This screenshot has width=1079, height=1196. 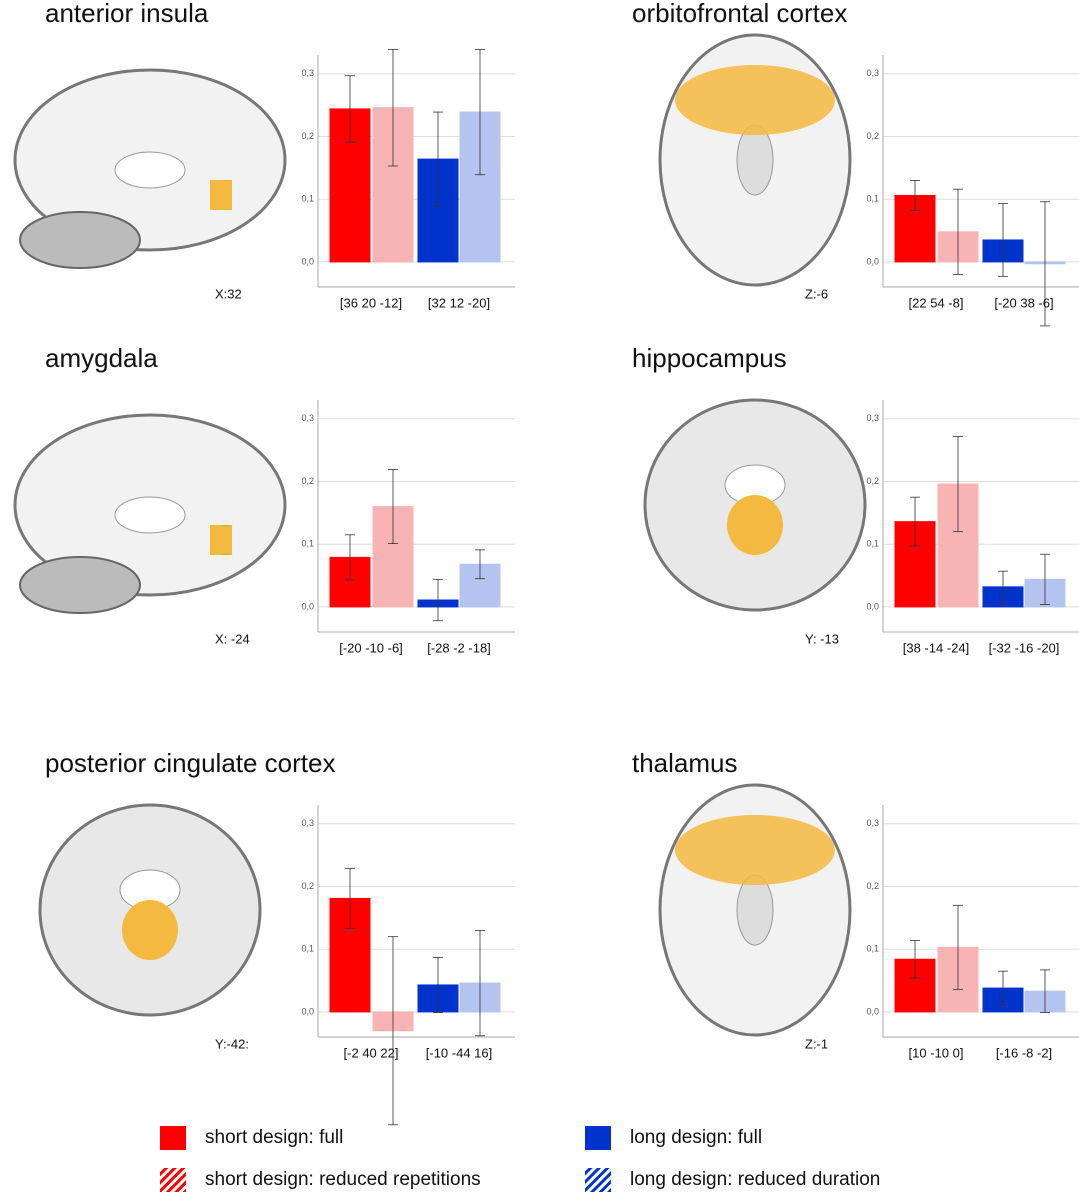 I want to click on x-tick-label: [-28 -2 -18], so click(x=459, y=647).